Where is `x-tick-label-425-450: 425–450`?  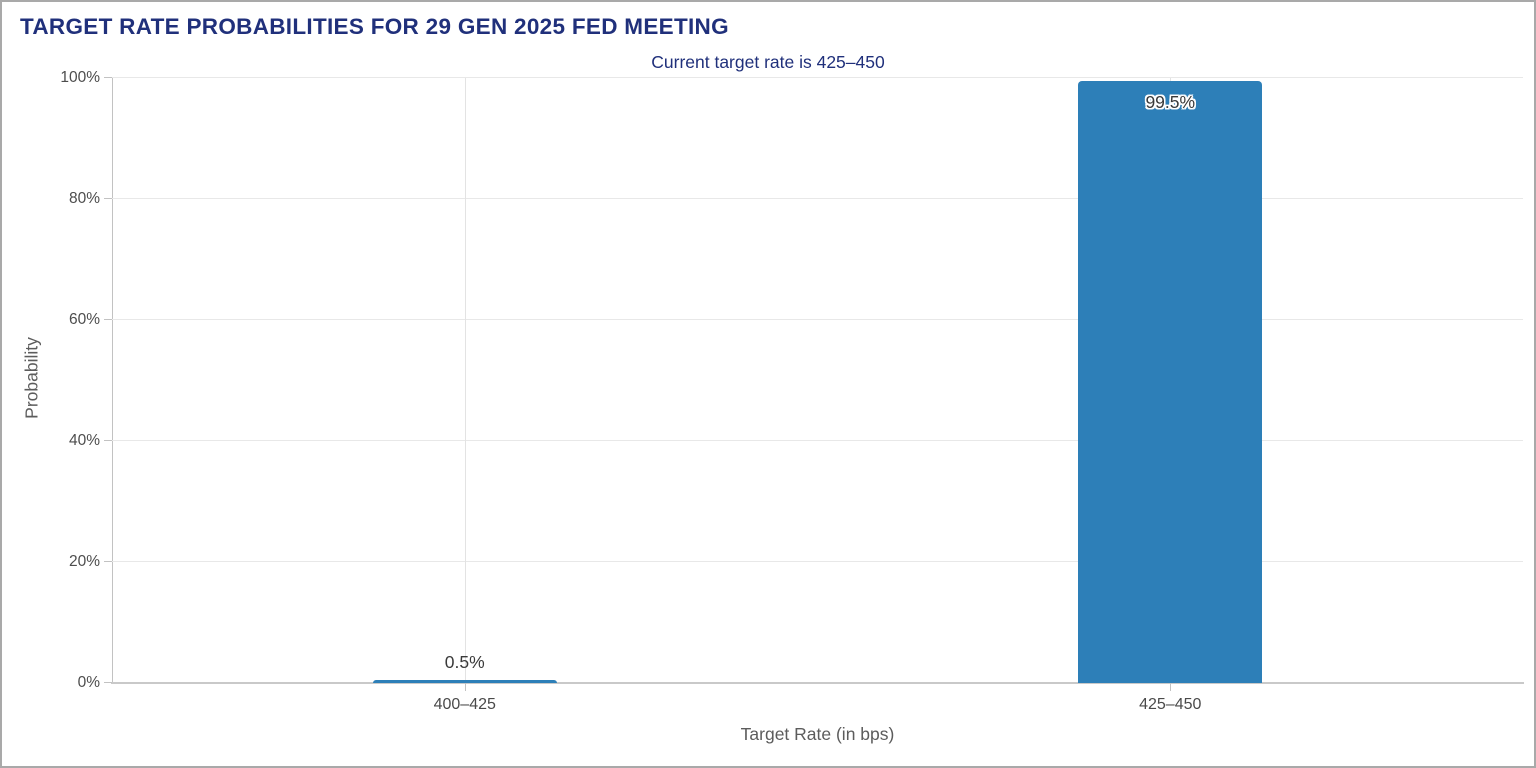
x-tick-label-425-450: 425–450 is located at coordinates (1170, 704).